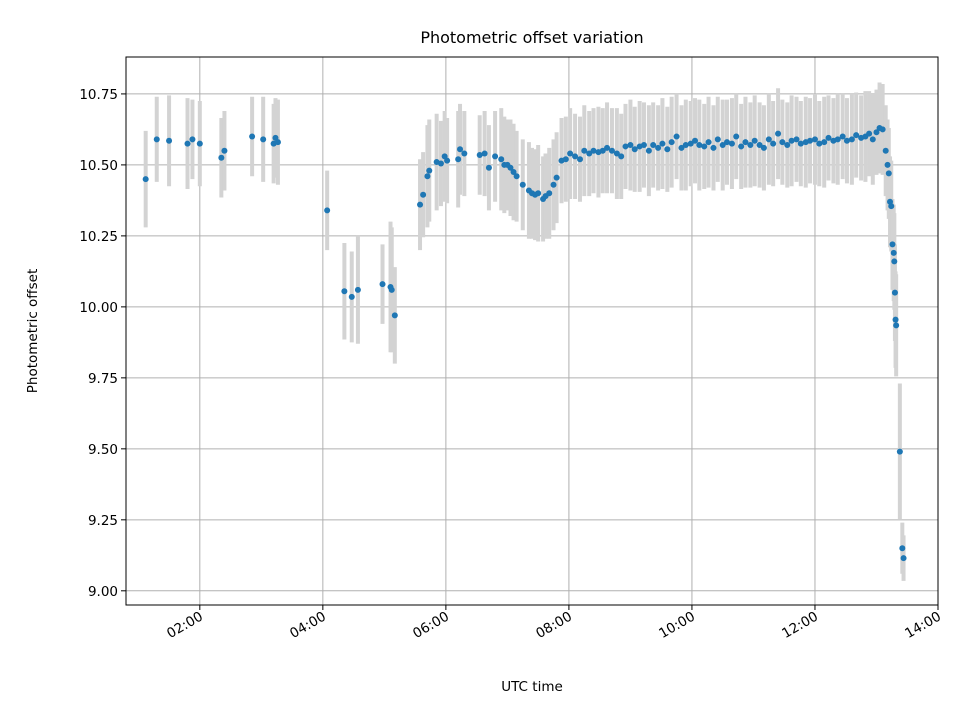 Image resolution: width=960 pixels, height=720 pixels. What do you see at coordinates (103, 379) in the screenshot?
I see `y-tick-label: 9.75` at bounding box center [103, 379].